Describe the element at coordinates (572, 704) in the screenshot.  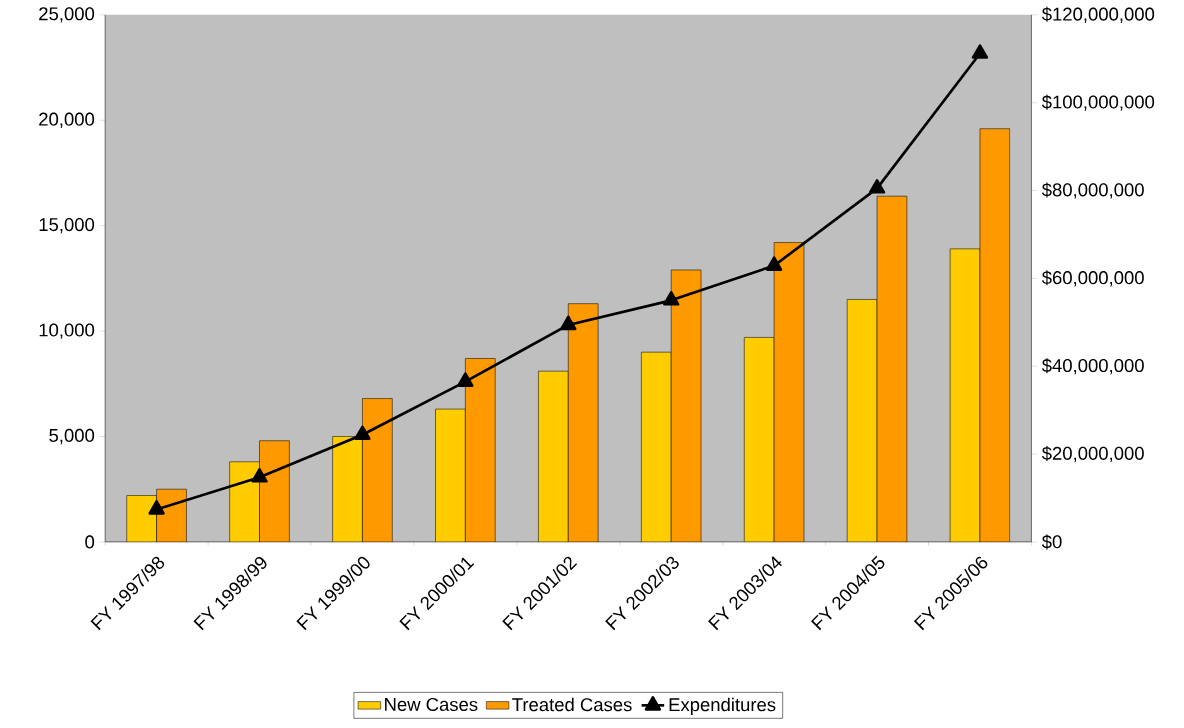
I see `legend-label: Treated Cases` at that location.